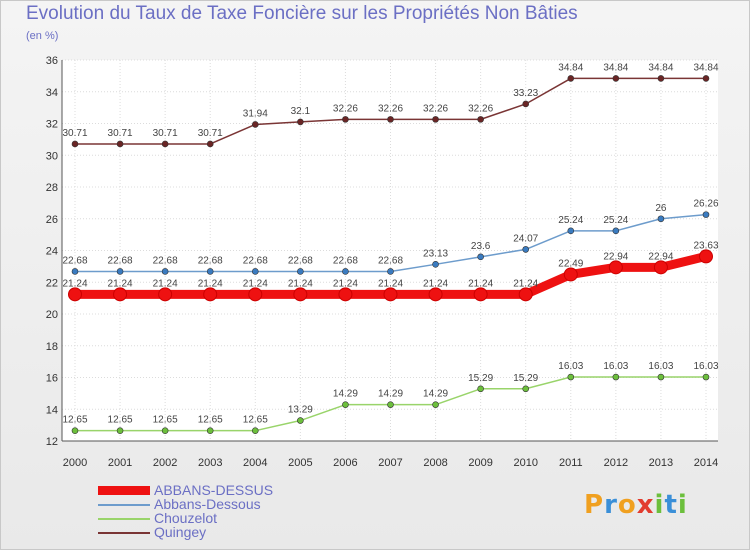 The width and height of the screenshot is (750, 550). I want to click on legend-swatch-chouzelot, so click(124, 519).